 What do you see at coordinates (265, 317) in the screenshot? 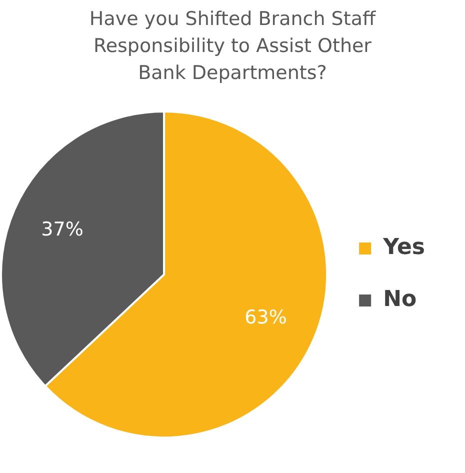
I see `data-label: 63%` at bounding box center [265, 317].